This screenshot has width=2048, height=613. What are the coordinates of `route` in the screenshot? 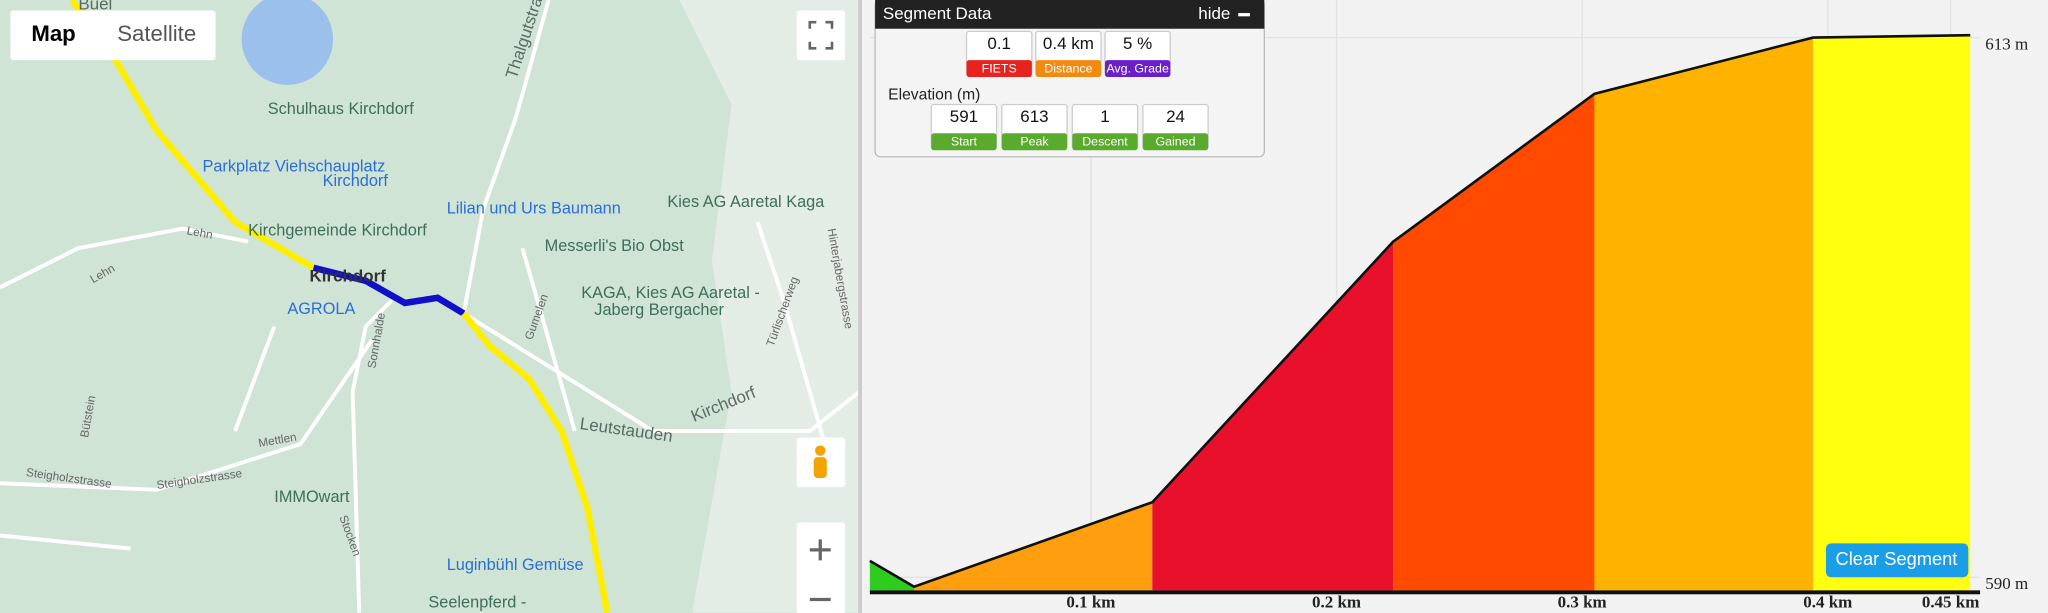 It's located at (536, 462).